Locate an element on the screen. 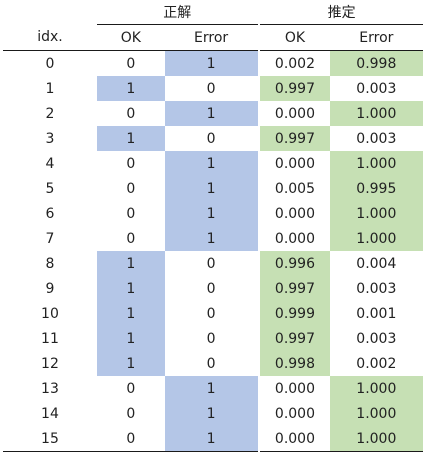  idx-cell: 12 is located at coordinates (50, 363).